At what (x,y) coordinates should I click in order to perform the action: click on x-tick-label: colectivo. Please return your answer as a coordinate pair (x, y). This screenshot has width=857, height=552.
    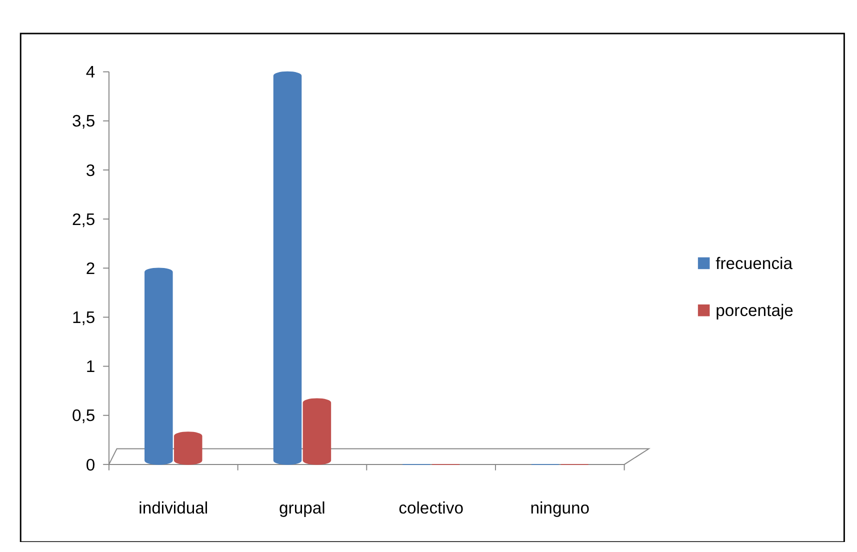
    Looking at the image, I should click on (431, 508).